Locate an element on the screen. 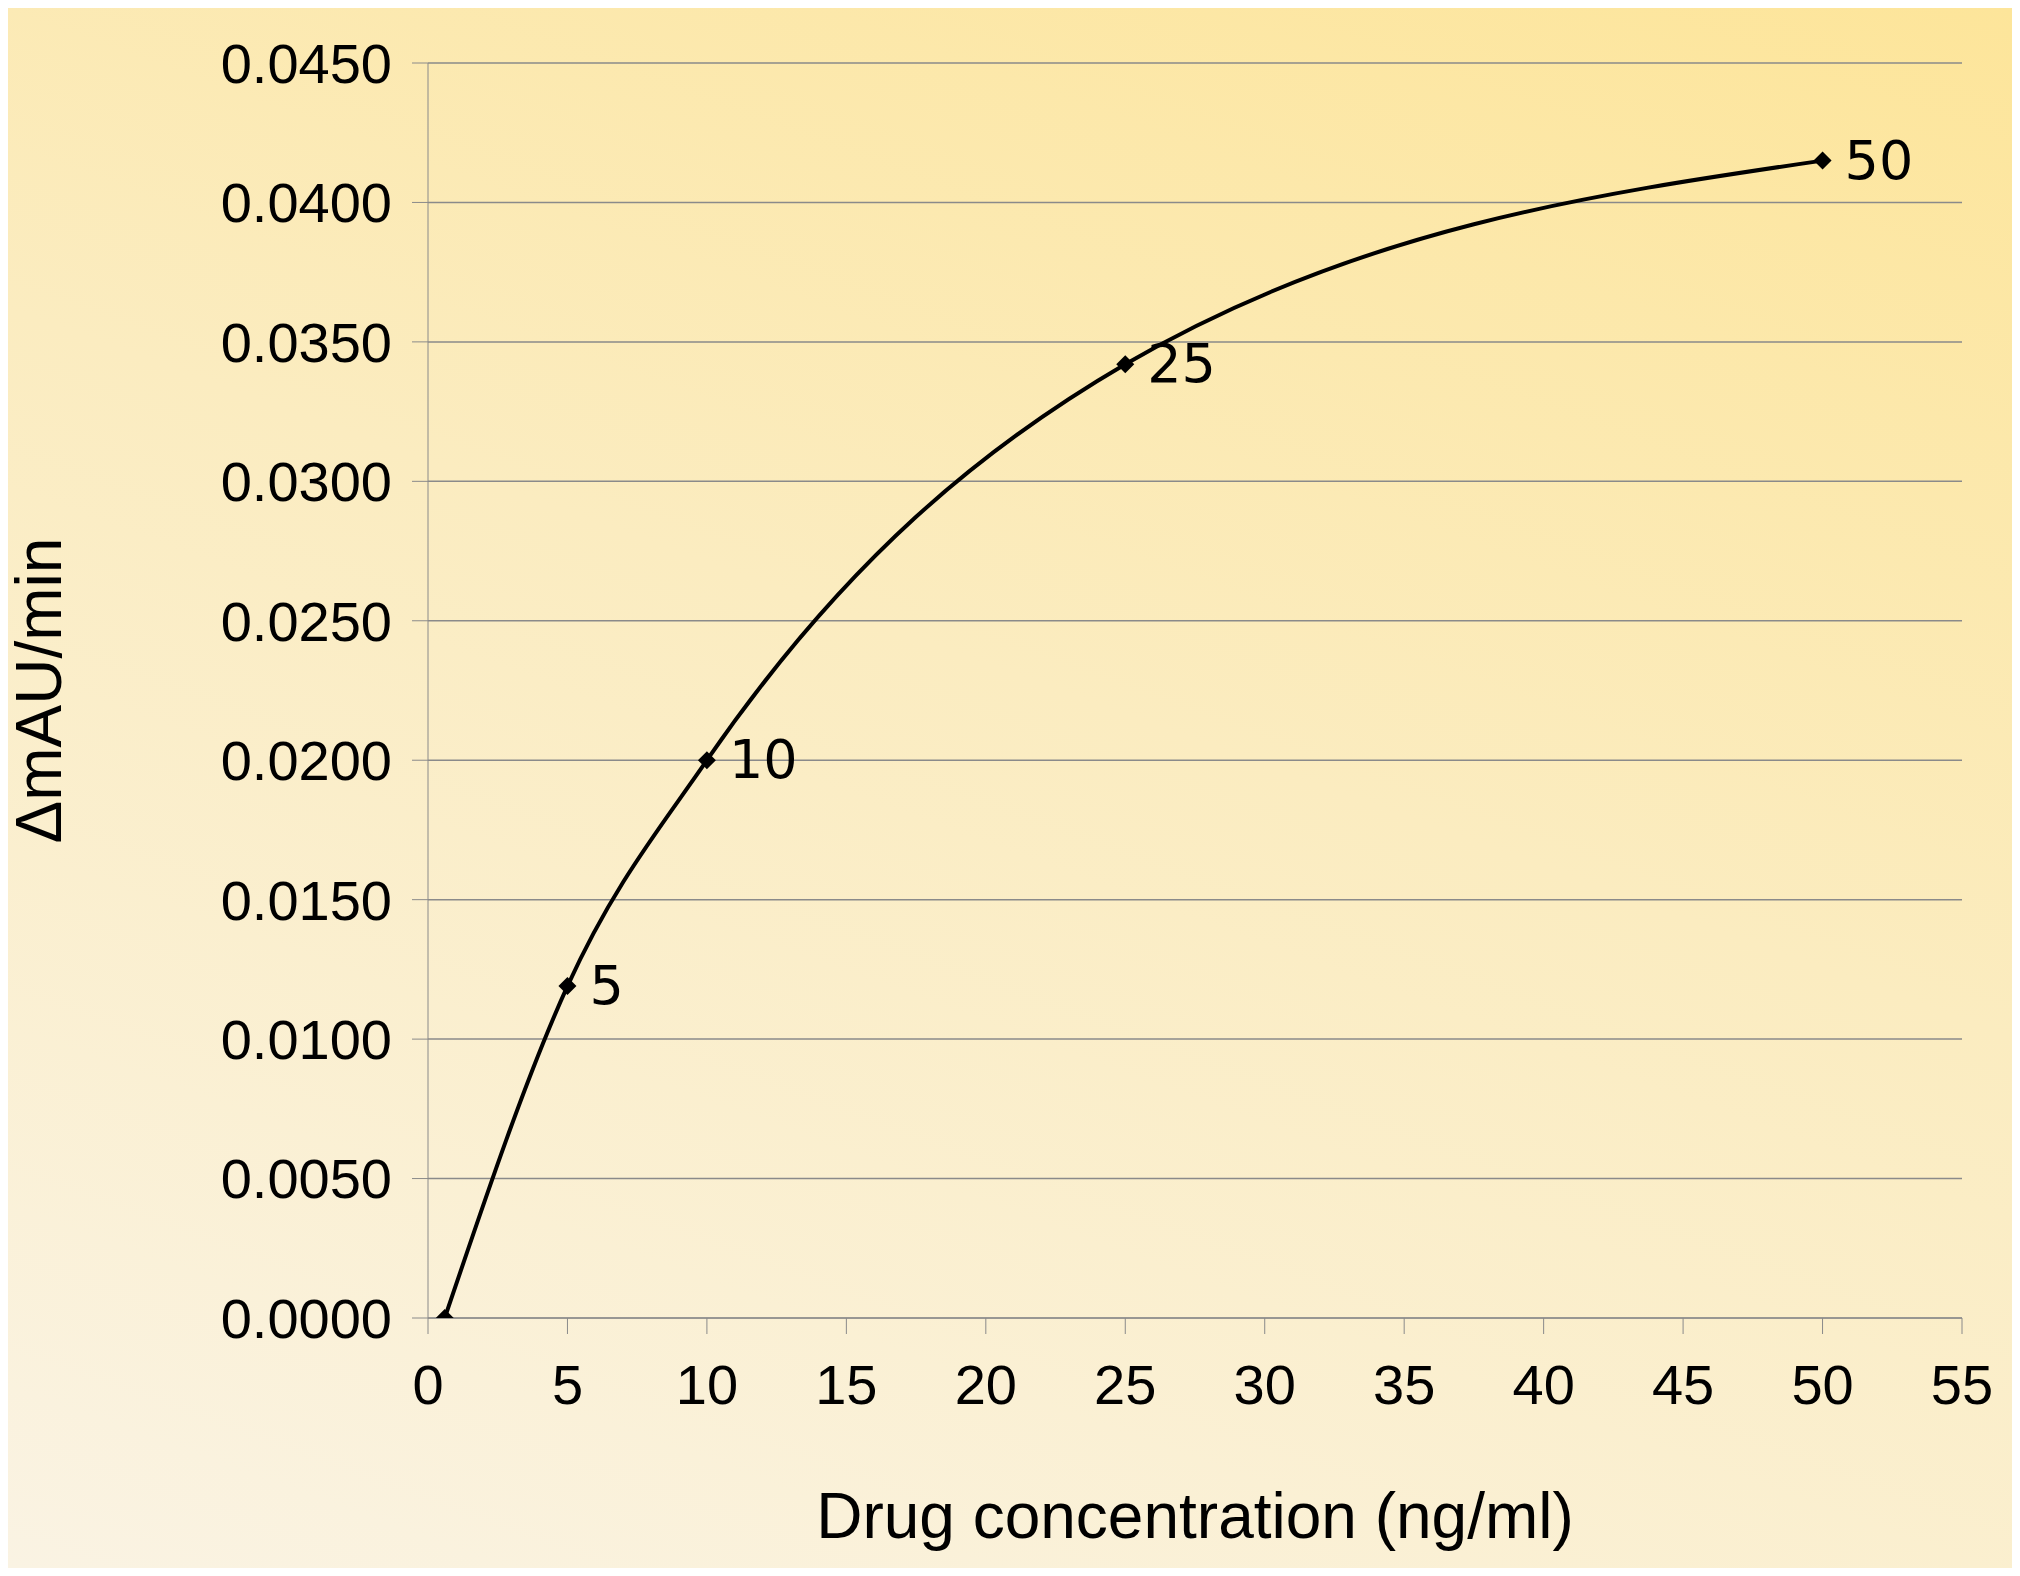  y-tick-label: 0.0050 is located at coordinates (306, 1179).